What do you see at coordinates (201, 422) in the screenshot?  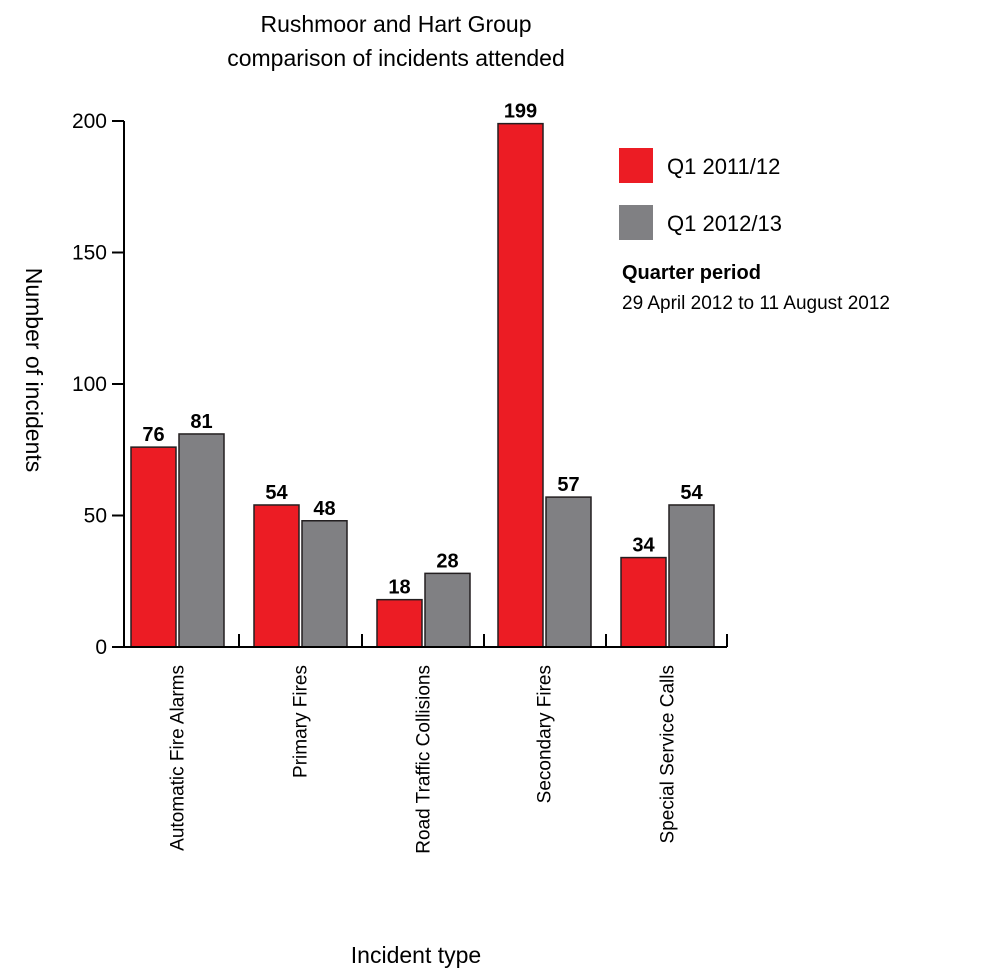 I see `bar-value-label: 81` at bounding box center [201, 422].